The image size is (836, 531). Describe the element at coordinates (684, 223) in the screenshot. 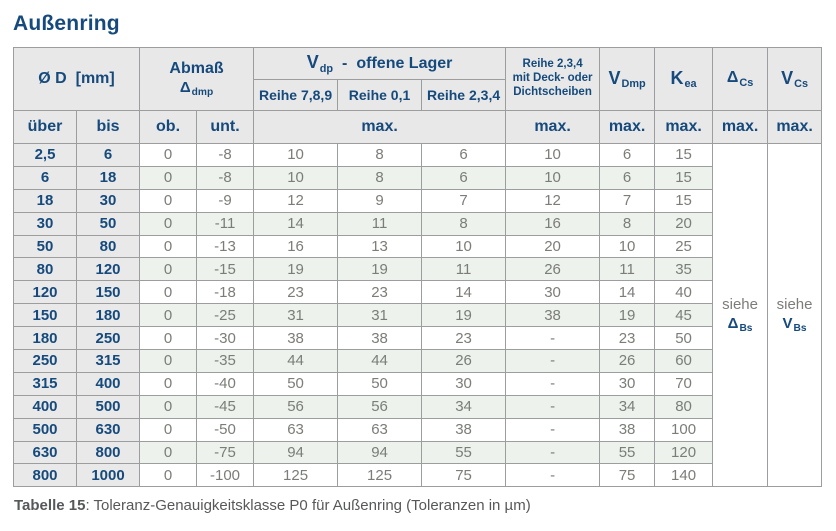

I see `value-cell: 20` at that location.